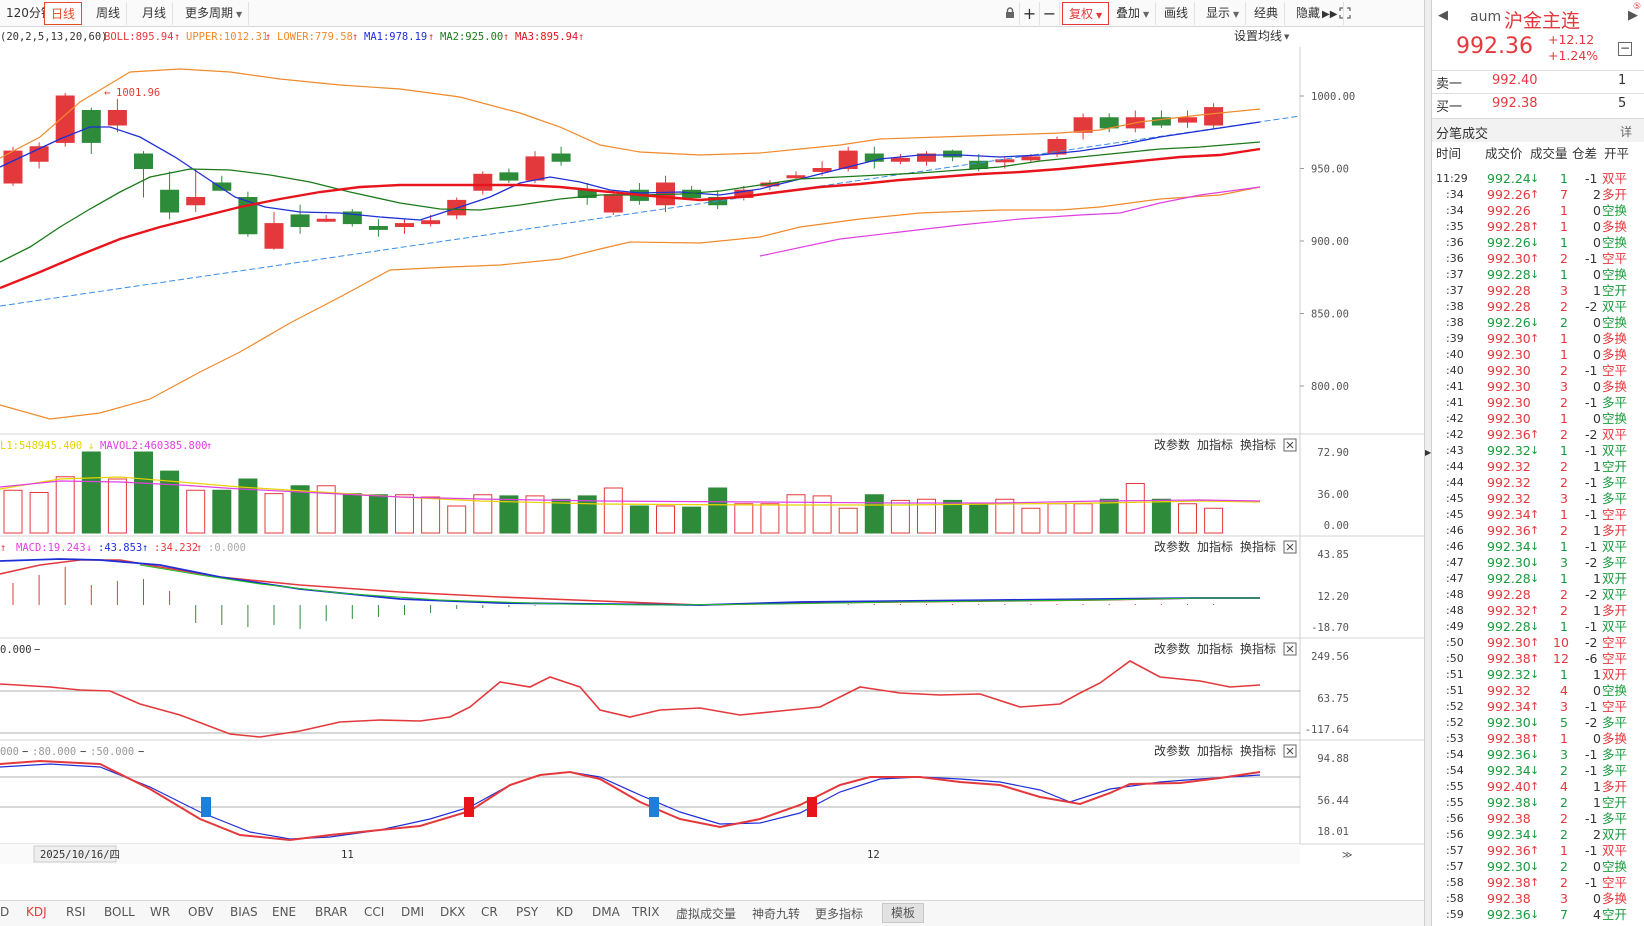  Describe the element at coordinates (489, 912) in the screenshot. I see `indicator-tab-12: CR` at that location.